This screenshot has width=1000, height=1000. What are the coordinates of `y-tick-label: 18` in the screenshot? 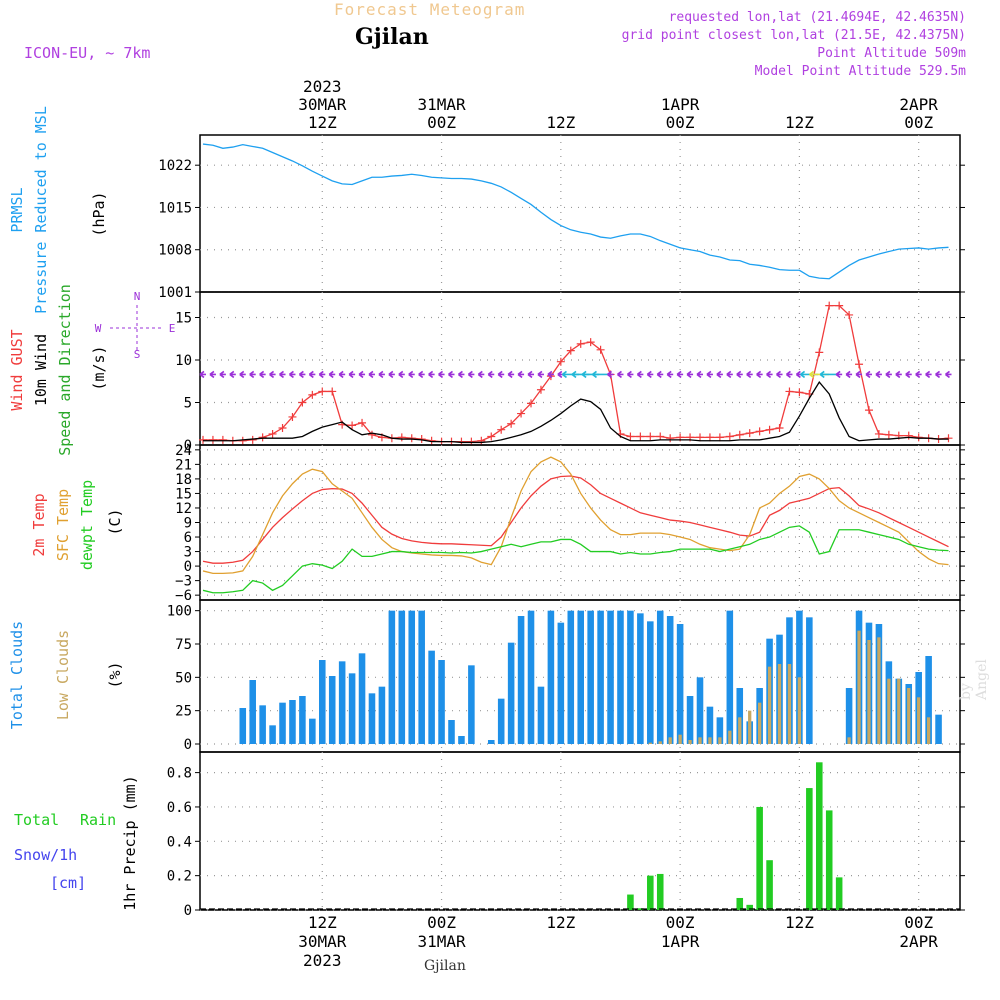 It's located at (183, 480).